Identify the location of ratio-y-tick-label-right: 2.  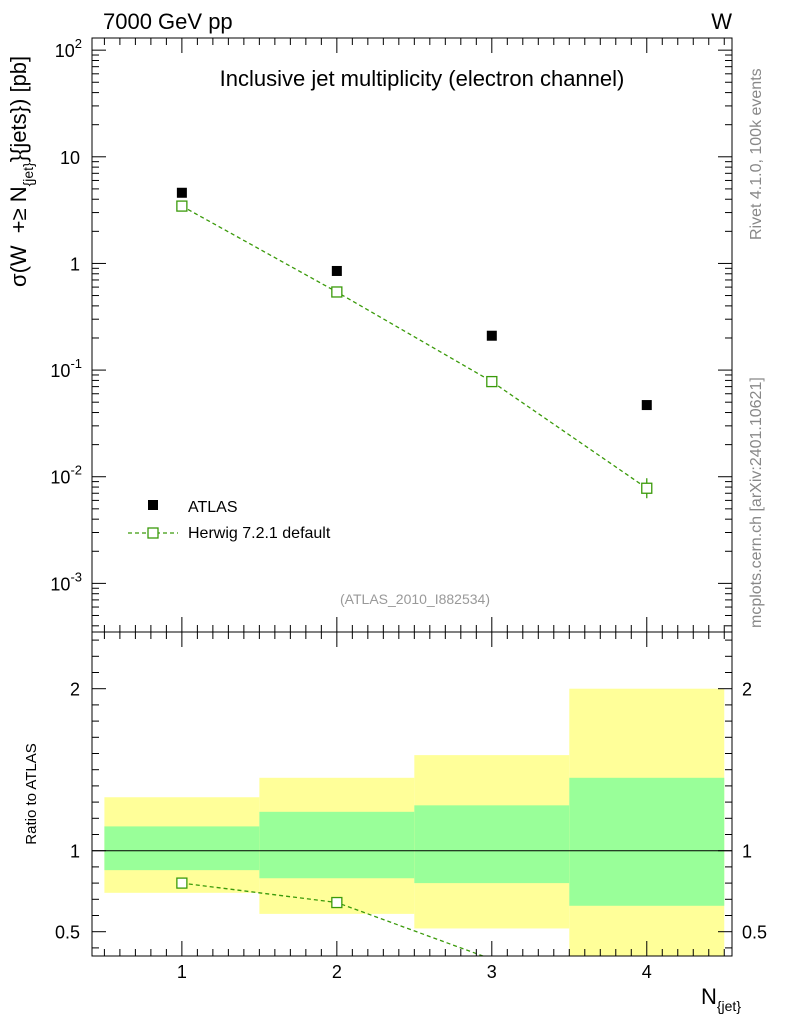
(747, 690).